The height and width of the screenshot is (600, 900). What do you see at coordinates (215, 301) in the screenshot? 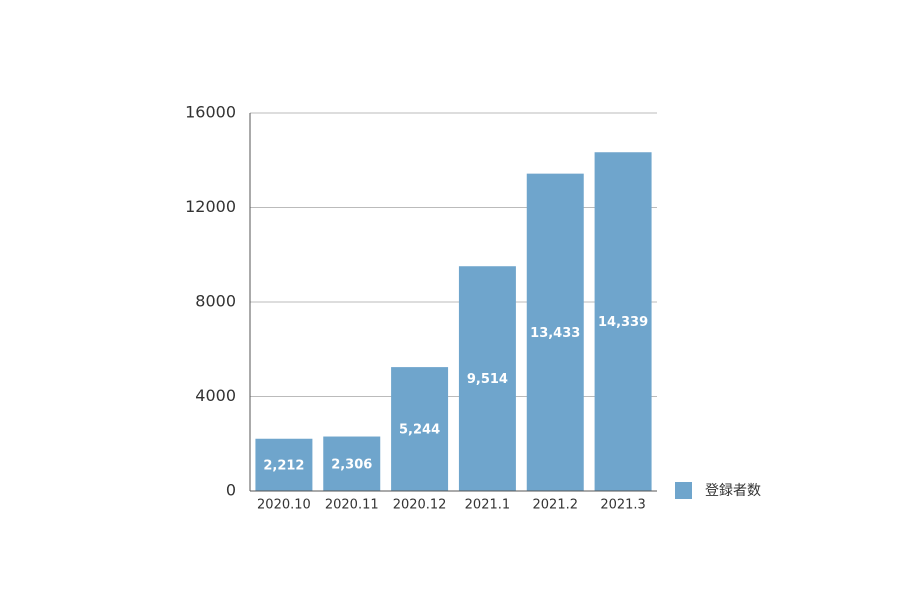
I see `y-tick-label: 8000` at bounding box center [215, 301].